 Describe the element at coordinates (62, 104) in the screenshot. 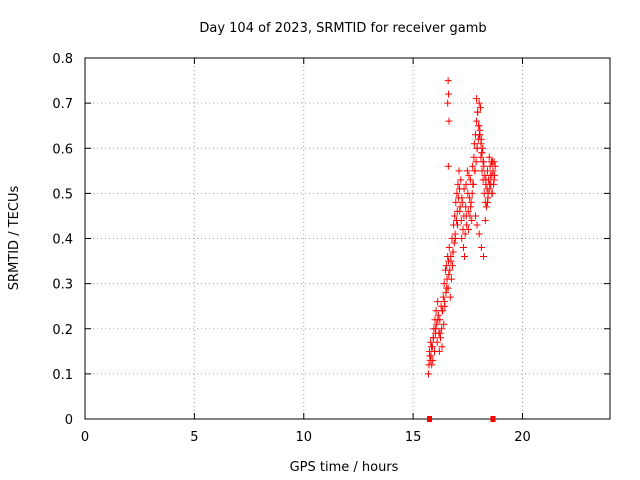

I see `y-tick-label: 0.7` at that location.